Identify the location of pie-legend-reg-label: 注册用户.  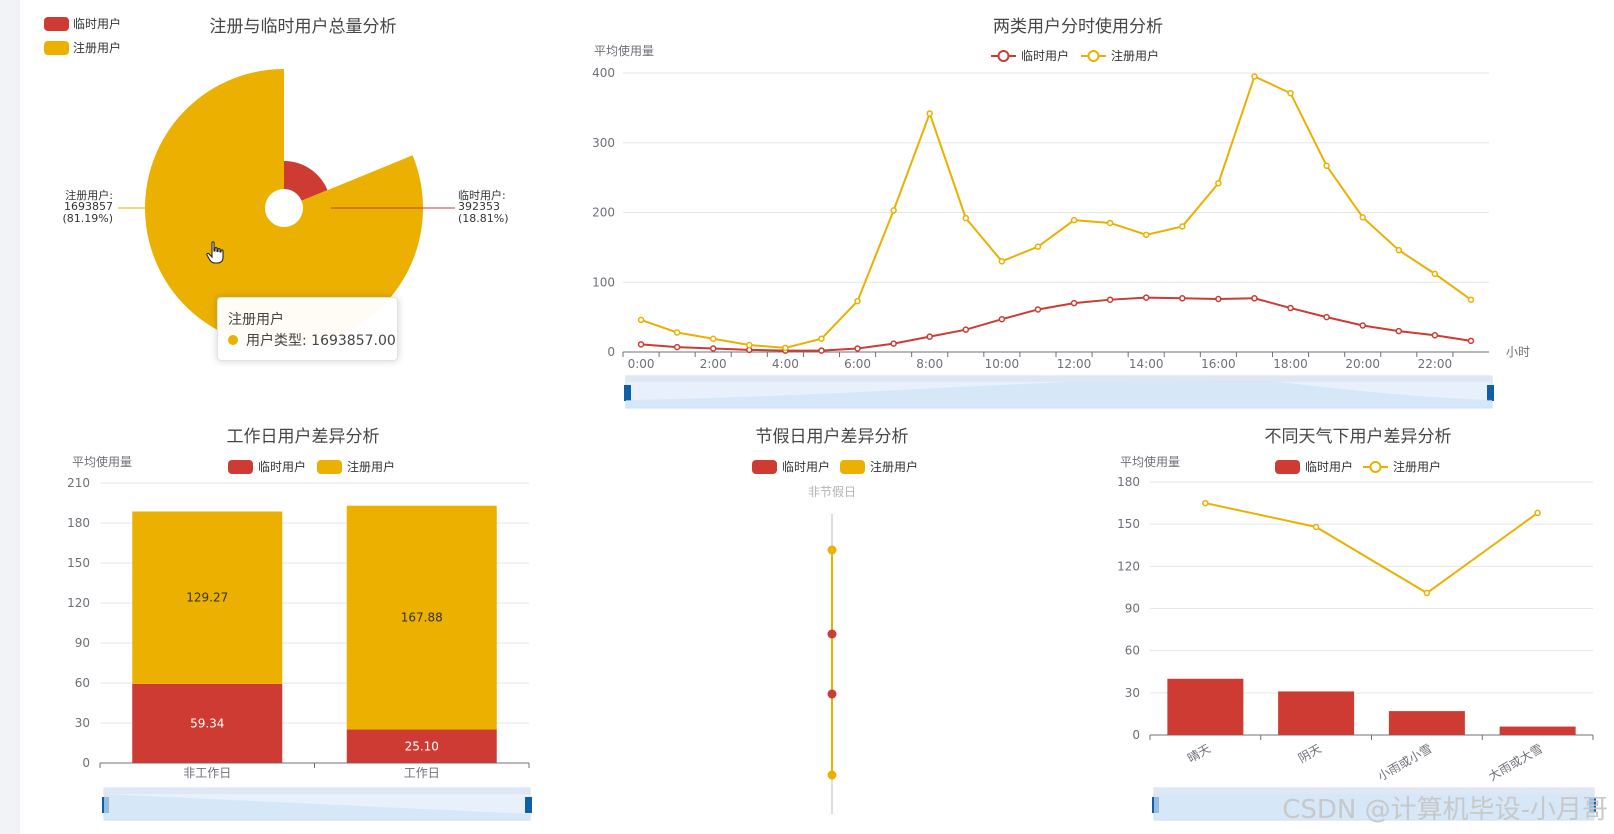
(97, 47).